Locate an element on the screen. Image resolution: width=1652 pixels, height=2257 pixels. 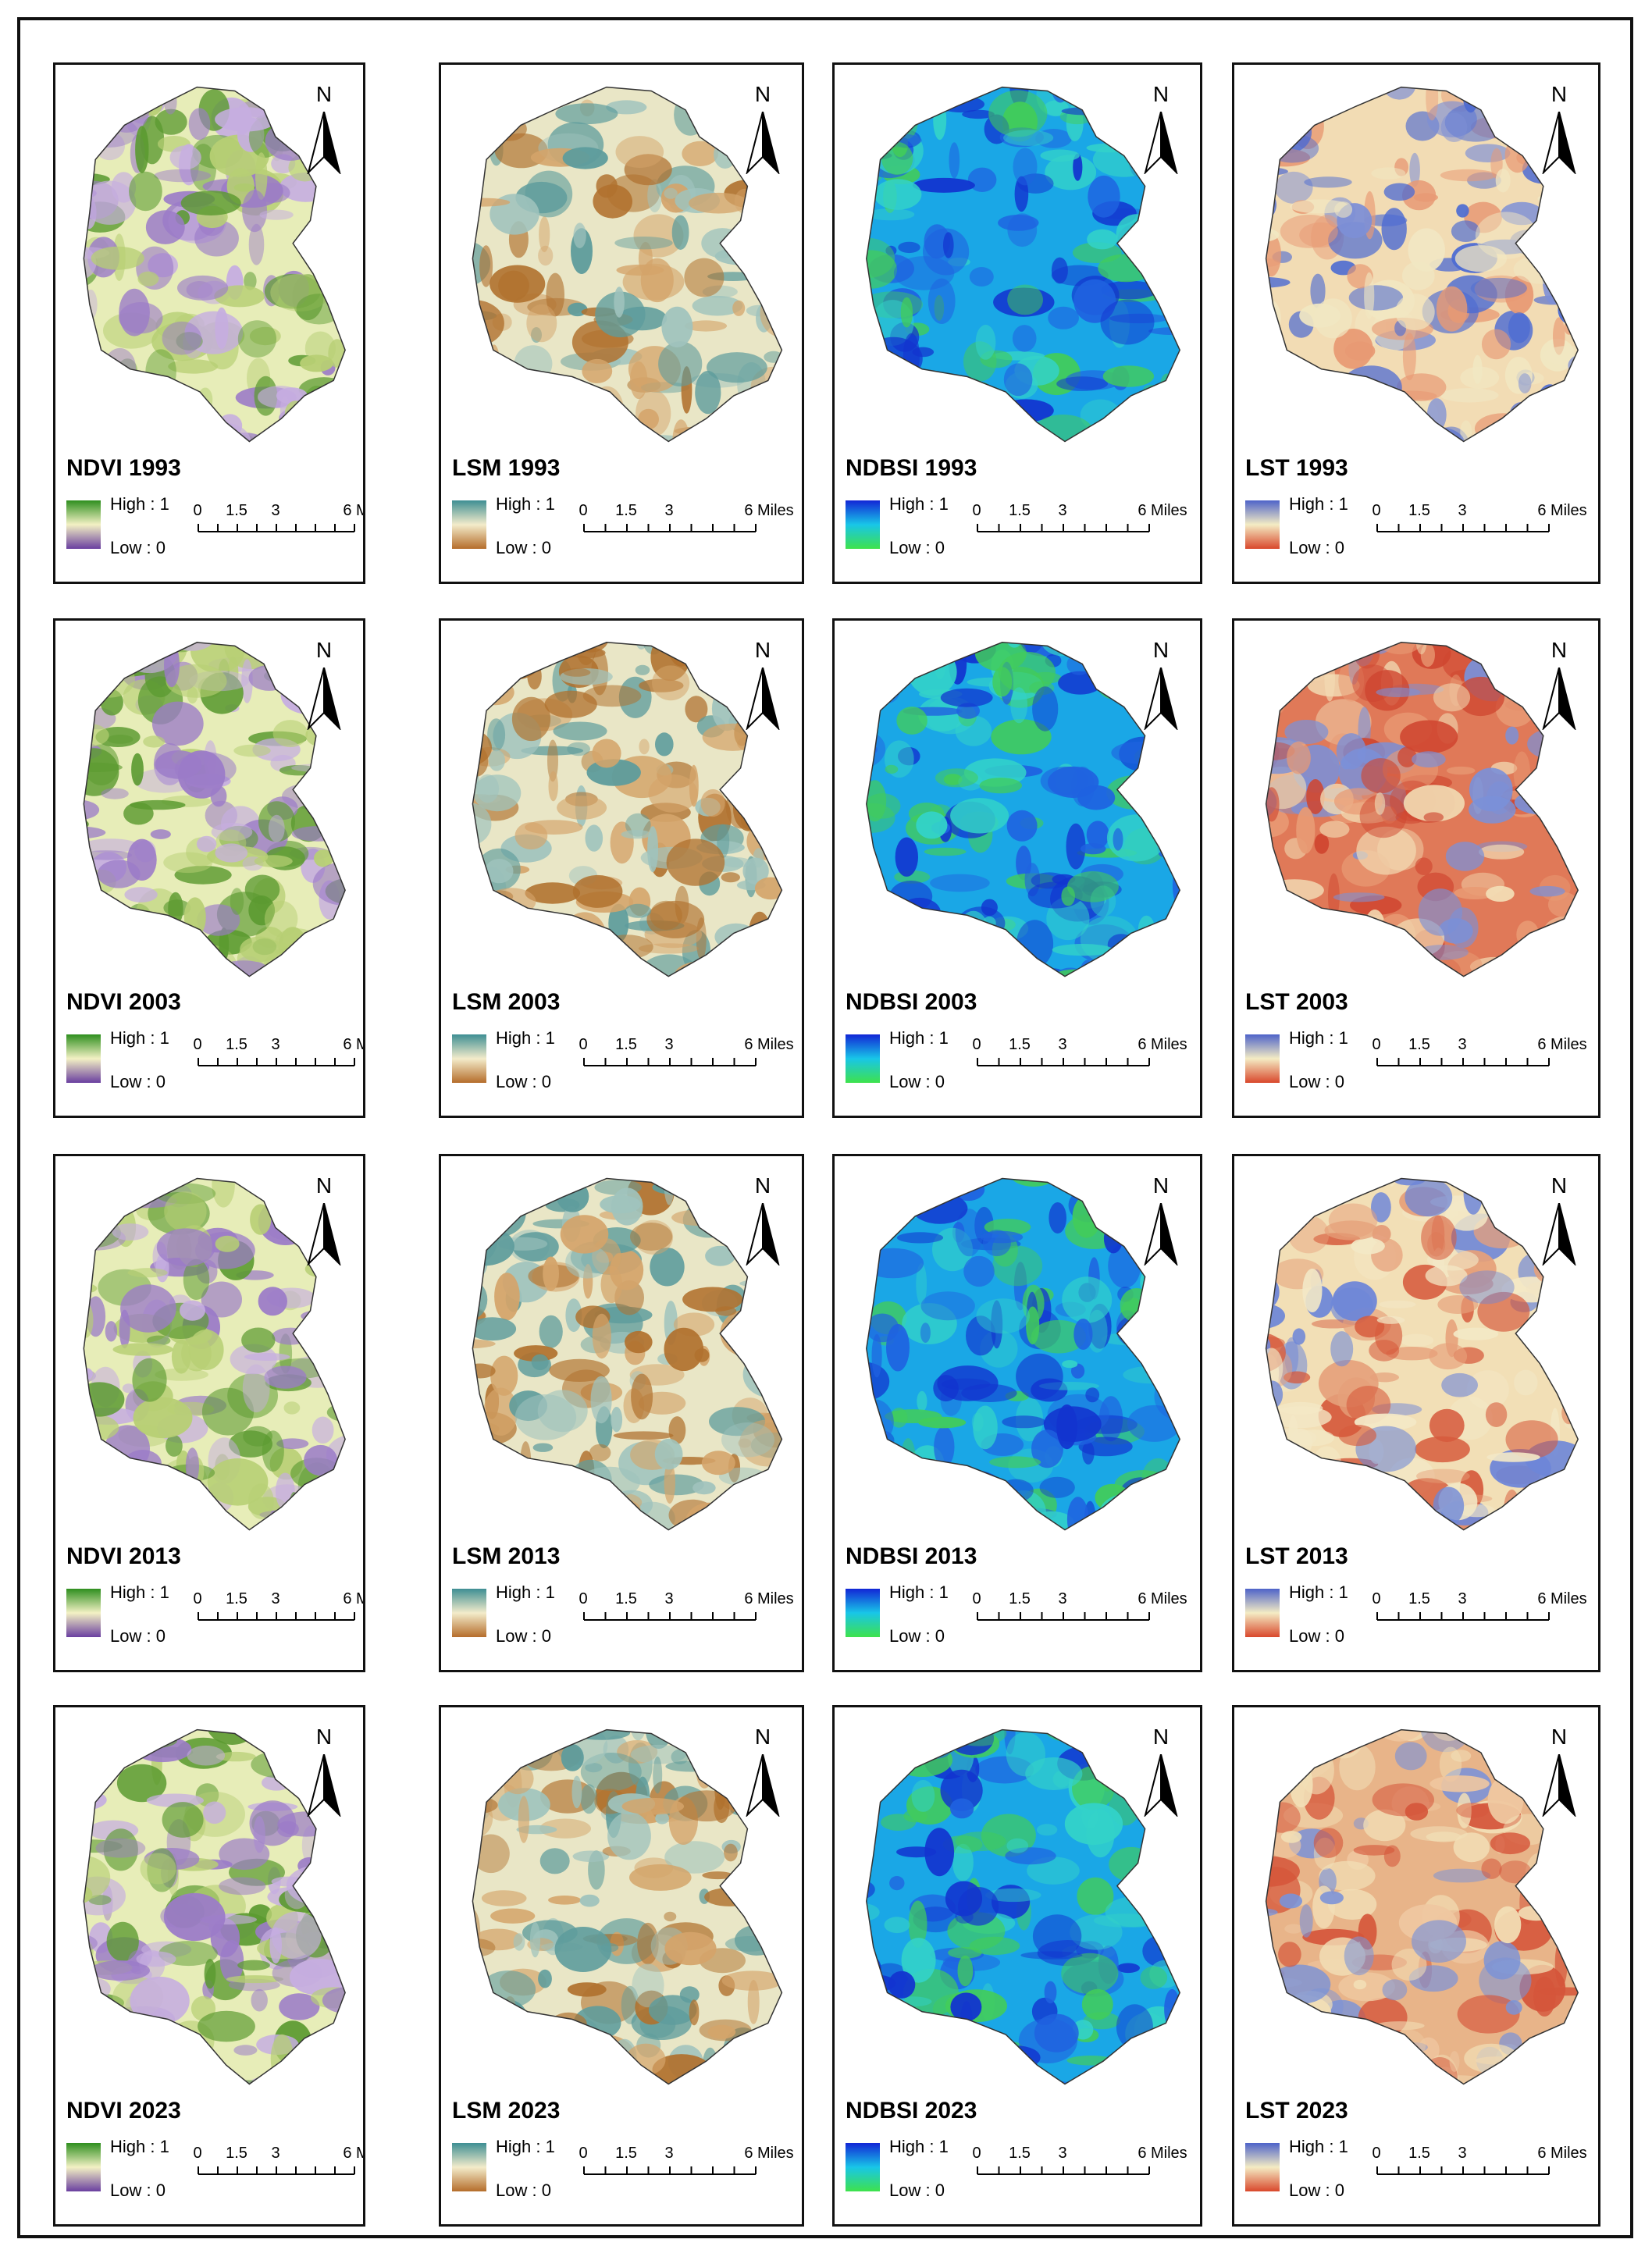
map-title: NDVI 2023 is located at coordinates (124, 2111).